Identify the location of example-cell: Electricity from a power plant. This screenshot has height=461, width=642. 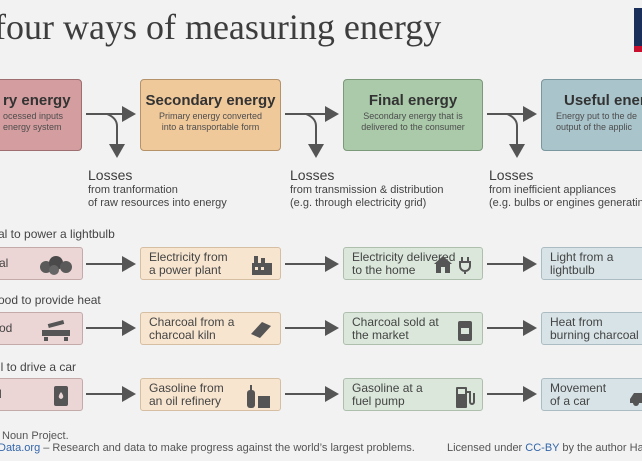
(210, 263).